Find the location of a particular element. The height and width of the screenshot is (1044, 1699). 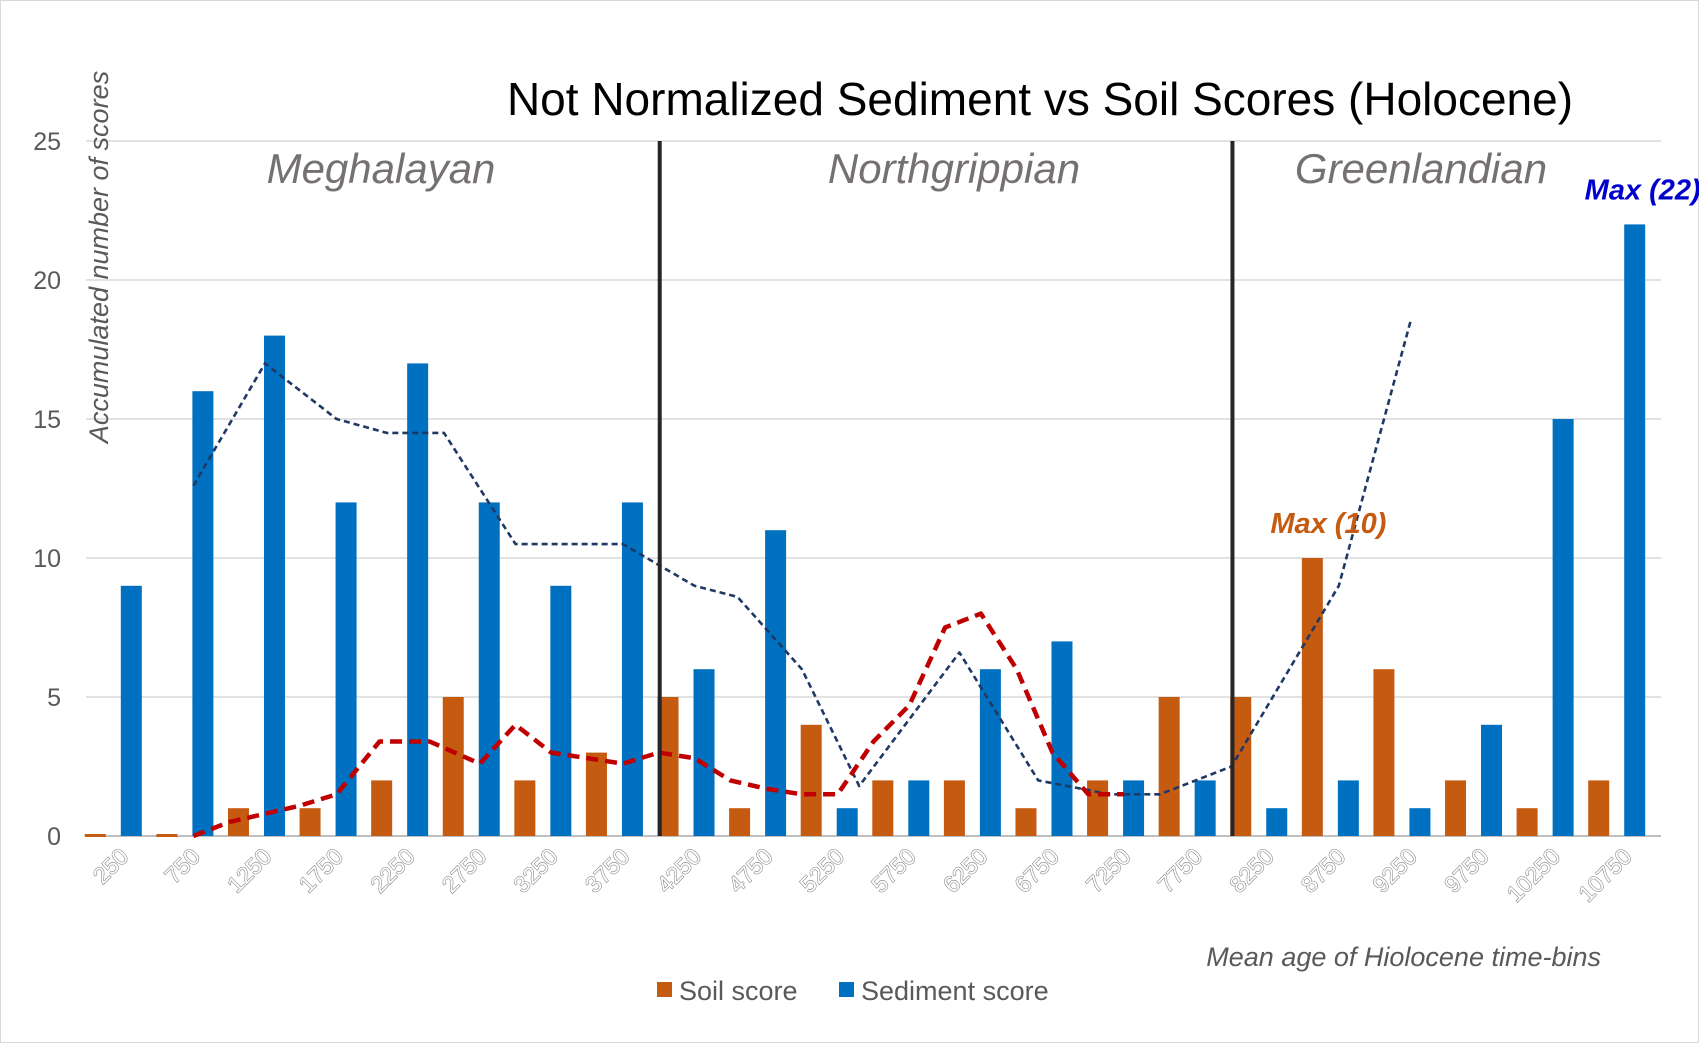

x-tick-label: 8750 is located at coordinates (1323, 870).